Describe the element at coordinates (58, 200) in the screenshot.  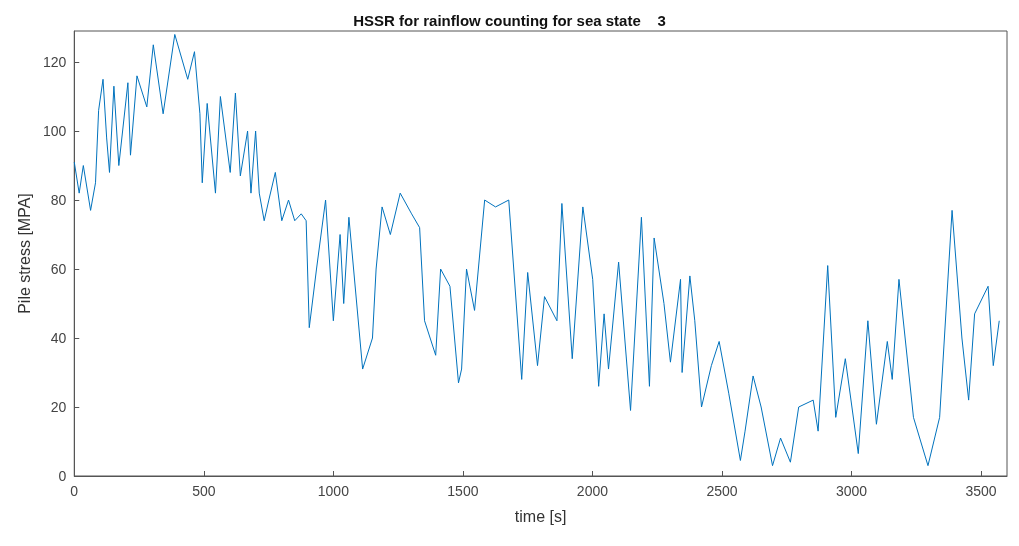
I see `y-tick-label: 80` at that location.